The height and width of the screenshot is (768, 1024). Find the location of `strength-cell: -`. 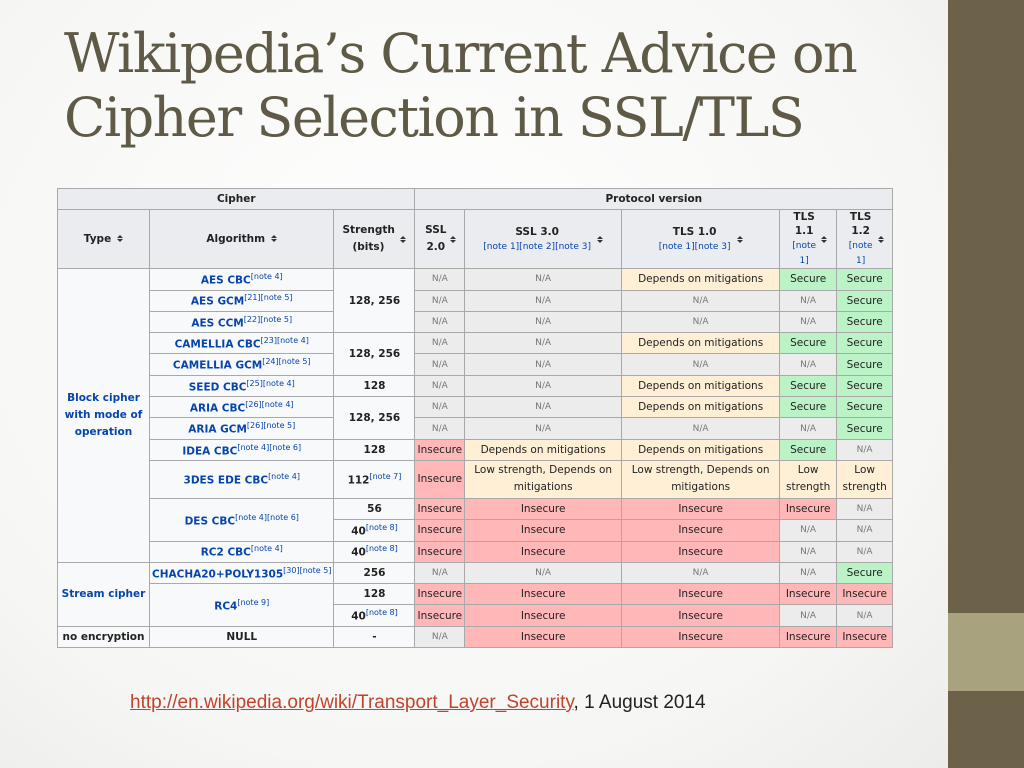

strength-cell: - is located at coordinates (374, 637).